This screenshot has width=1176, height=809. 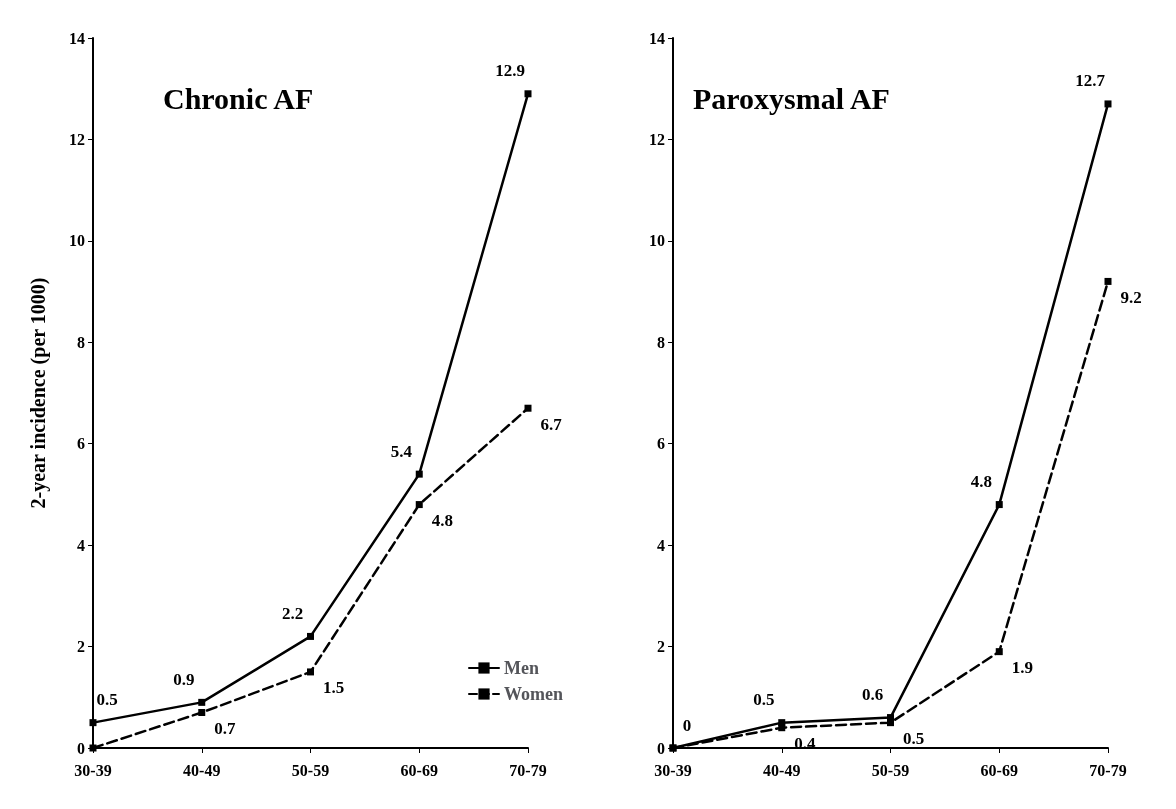 What do you see at coordinates (38, 393) in the screenshot?
I see `y-axis-title: 2-year incidence (per 1000)` at bounding box center [38, 393].